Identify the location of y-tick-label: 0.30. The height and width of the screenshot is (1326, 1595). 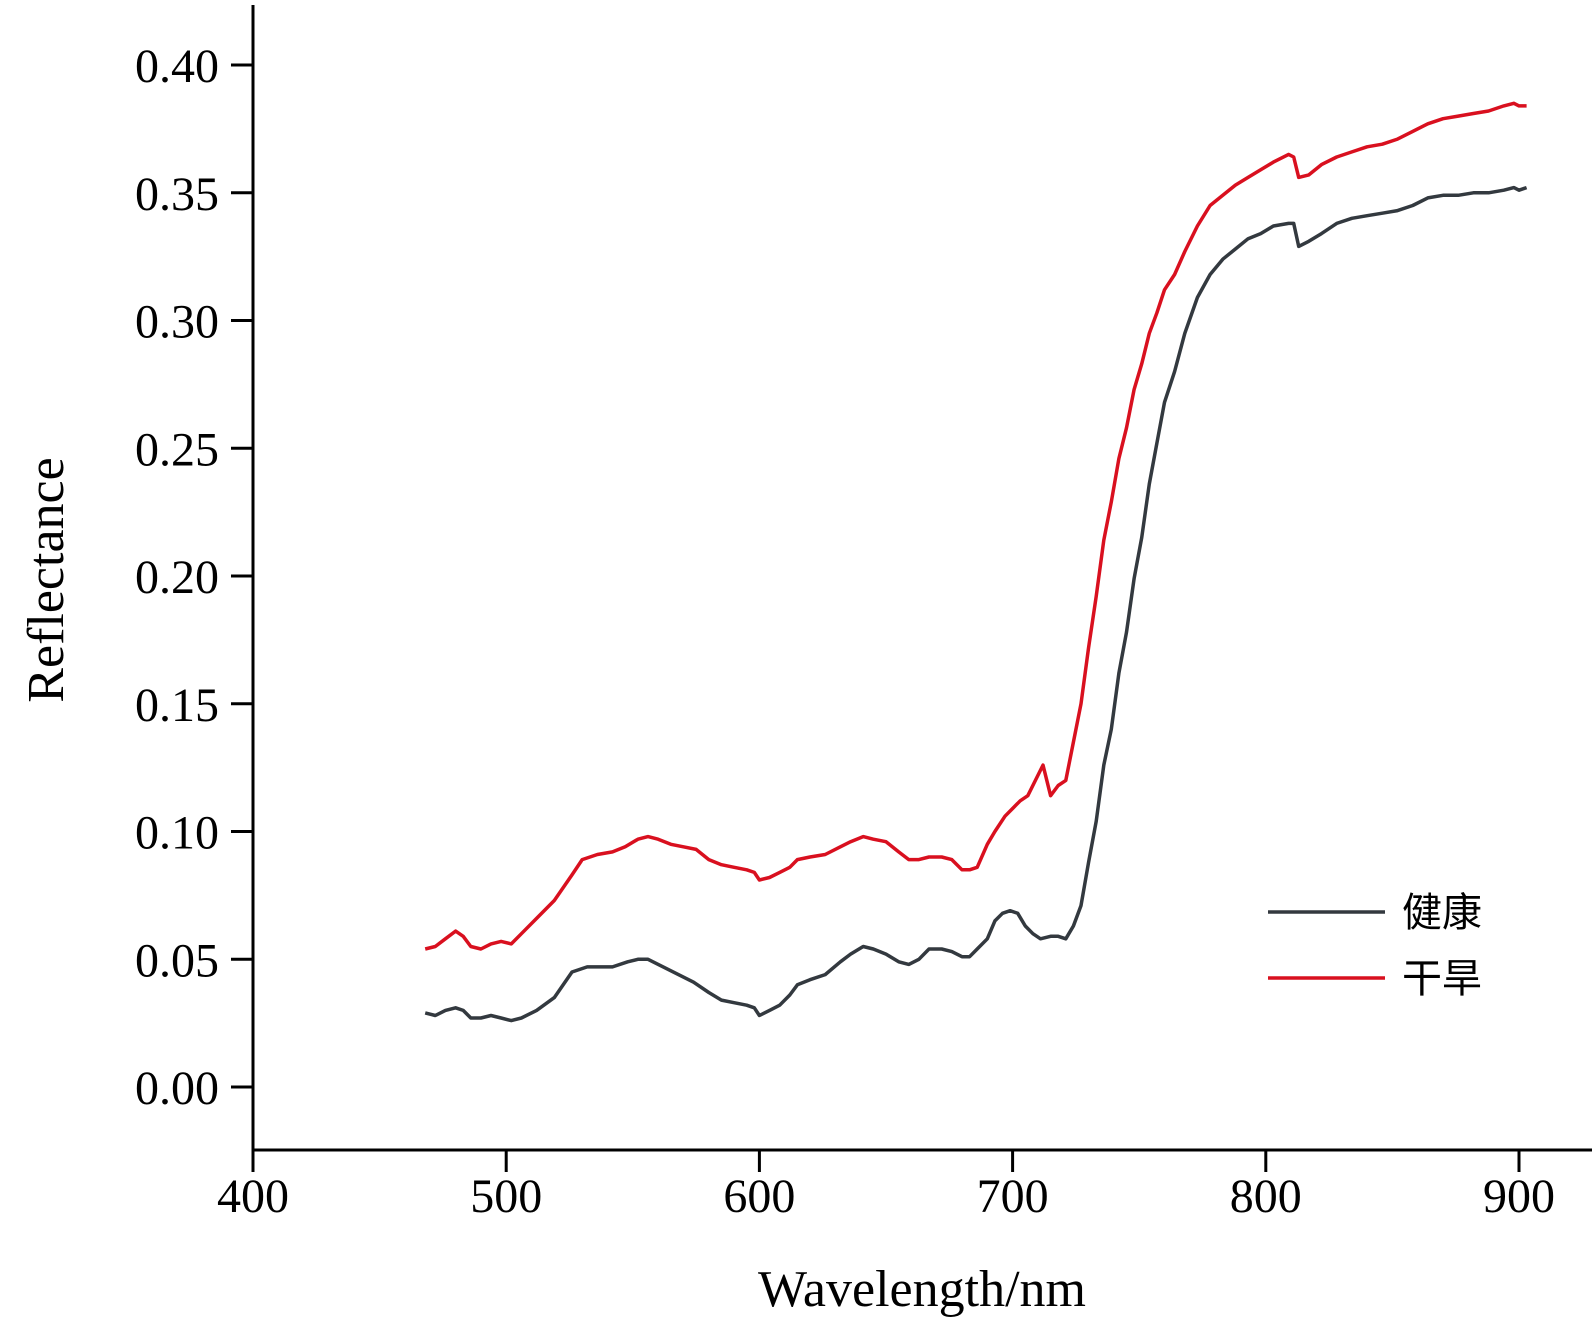
(177, 322).